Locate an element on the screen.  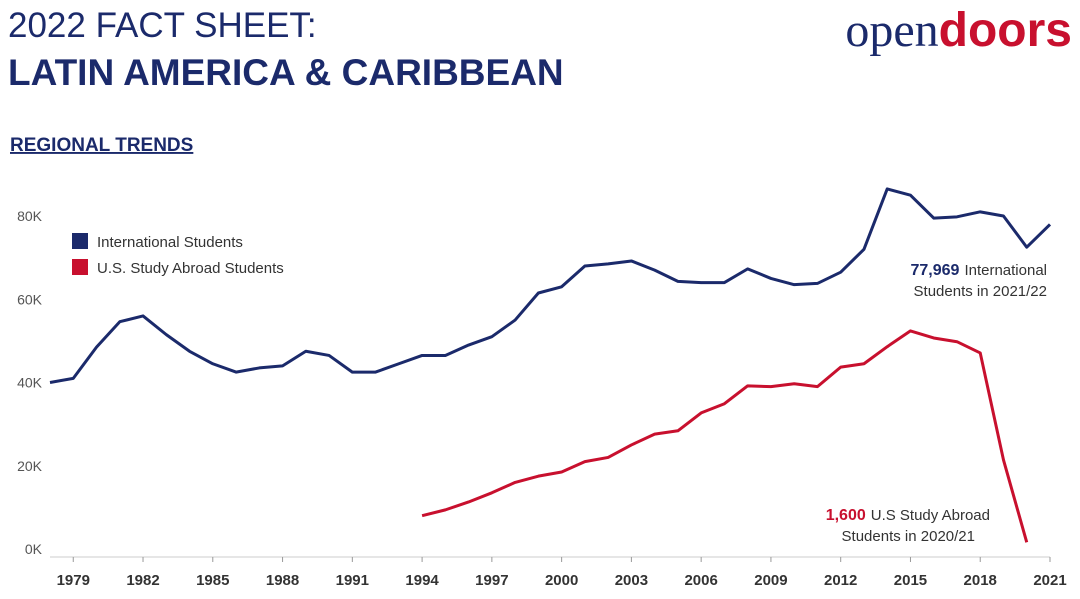
x-tick-label: 2021 is located at coordinates (1049, 580).